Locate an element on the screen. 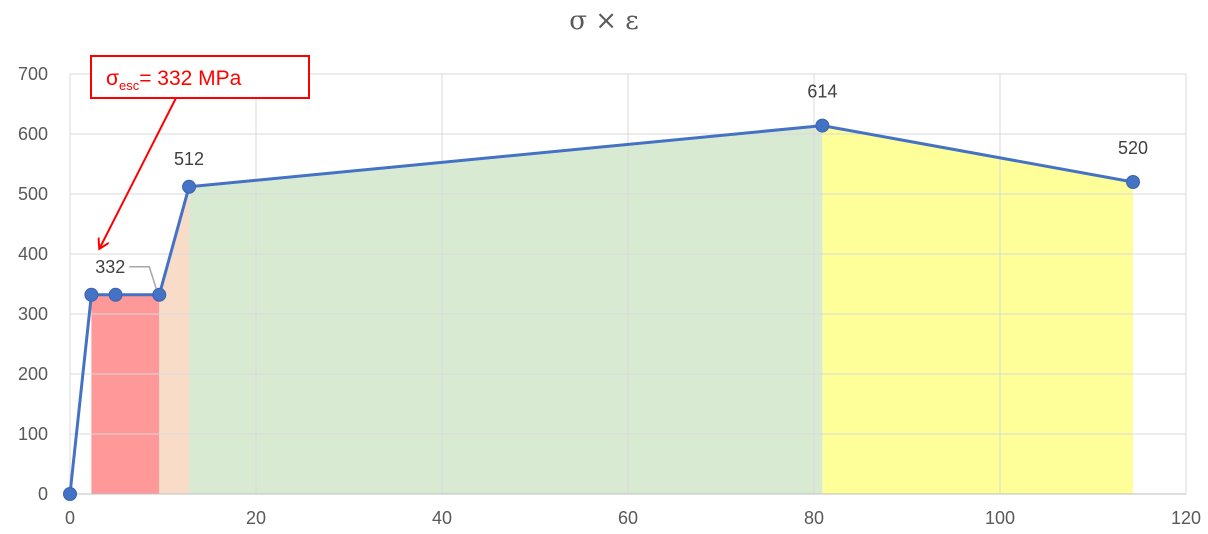  callout-subscript: esc is located at coordinates (129, 85).